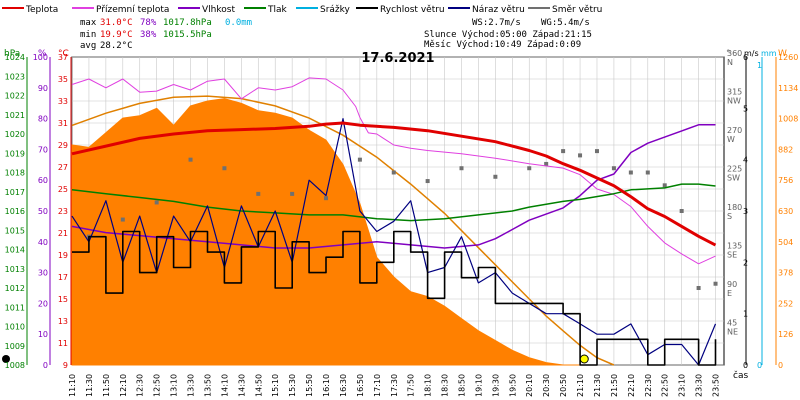 The width and height of the screenshot is (800, 400). What do you see at coordinates (732, 284) in the screenshot?
I see `direction-tick-label: 90` at bounding box center [732, 284].